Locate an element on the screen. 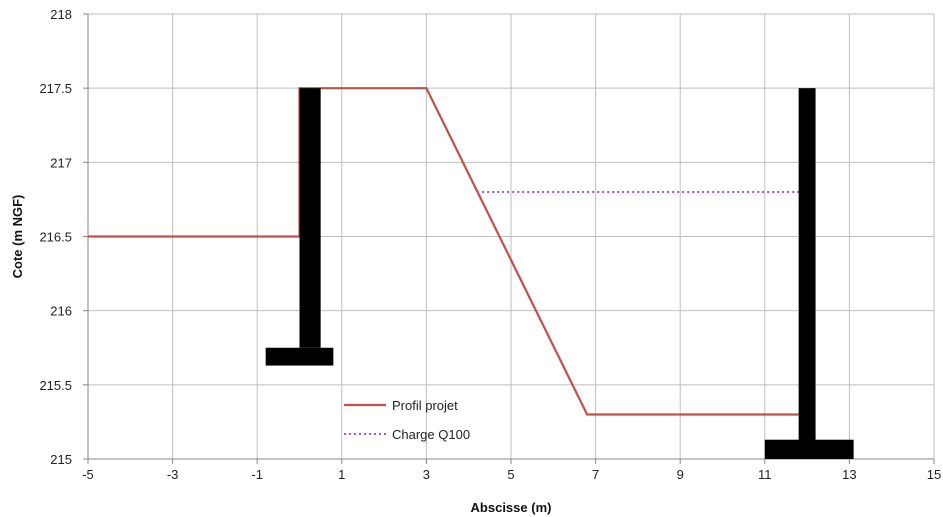 This screenshot has height=517, width=943. y-tick-label: 218 is located at coordinates (61, 14).